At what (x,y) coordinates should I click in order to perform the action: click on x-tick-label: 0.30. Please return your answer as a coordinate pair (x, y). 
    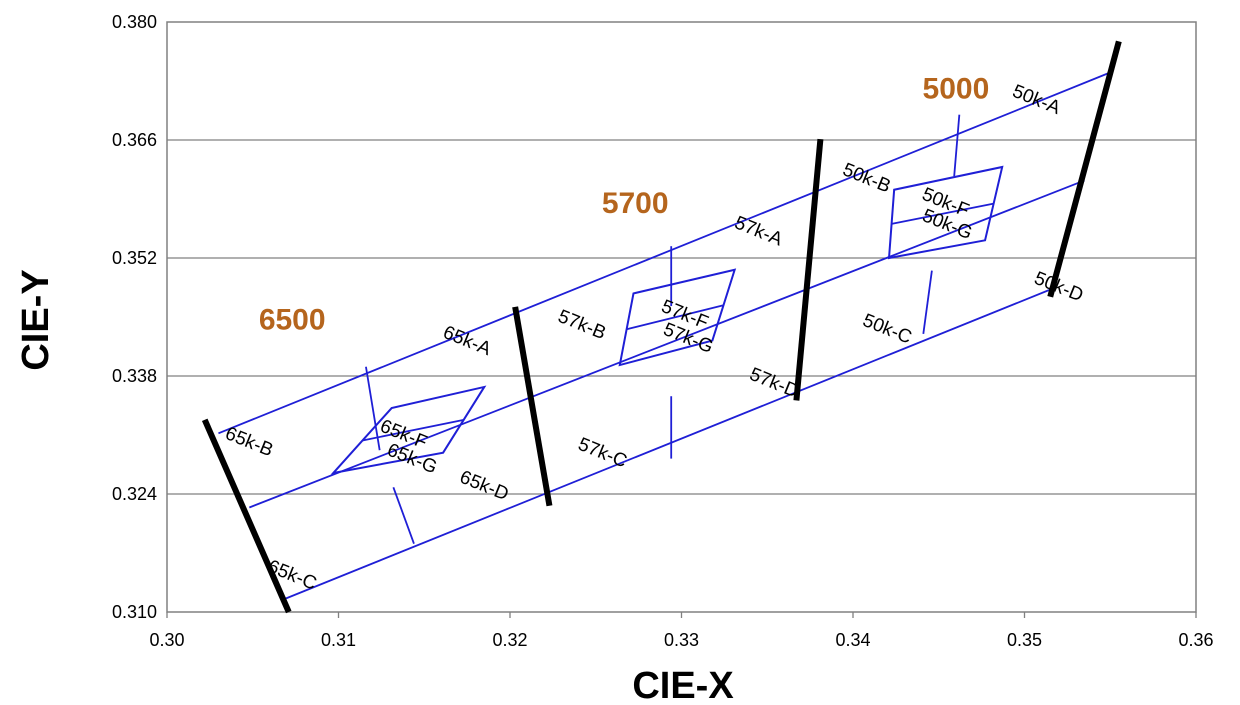
    Looking at the image, I should click on (166, 640).